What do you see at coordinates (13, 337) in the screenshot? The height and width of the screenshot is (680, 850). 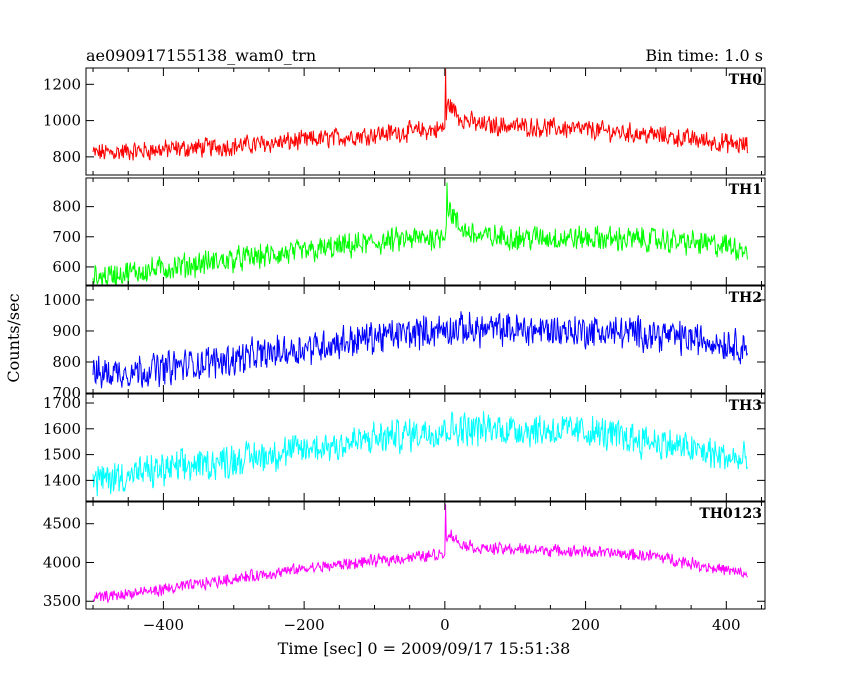 I see `y-axis-label: Counts/sec` at bounding box center [13, 337].